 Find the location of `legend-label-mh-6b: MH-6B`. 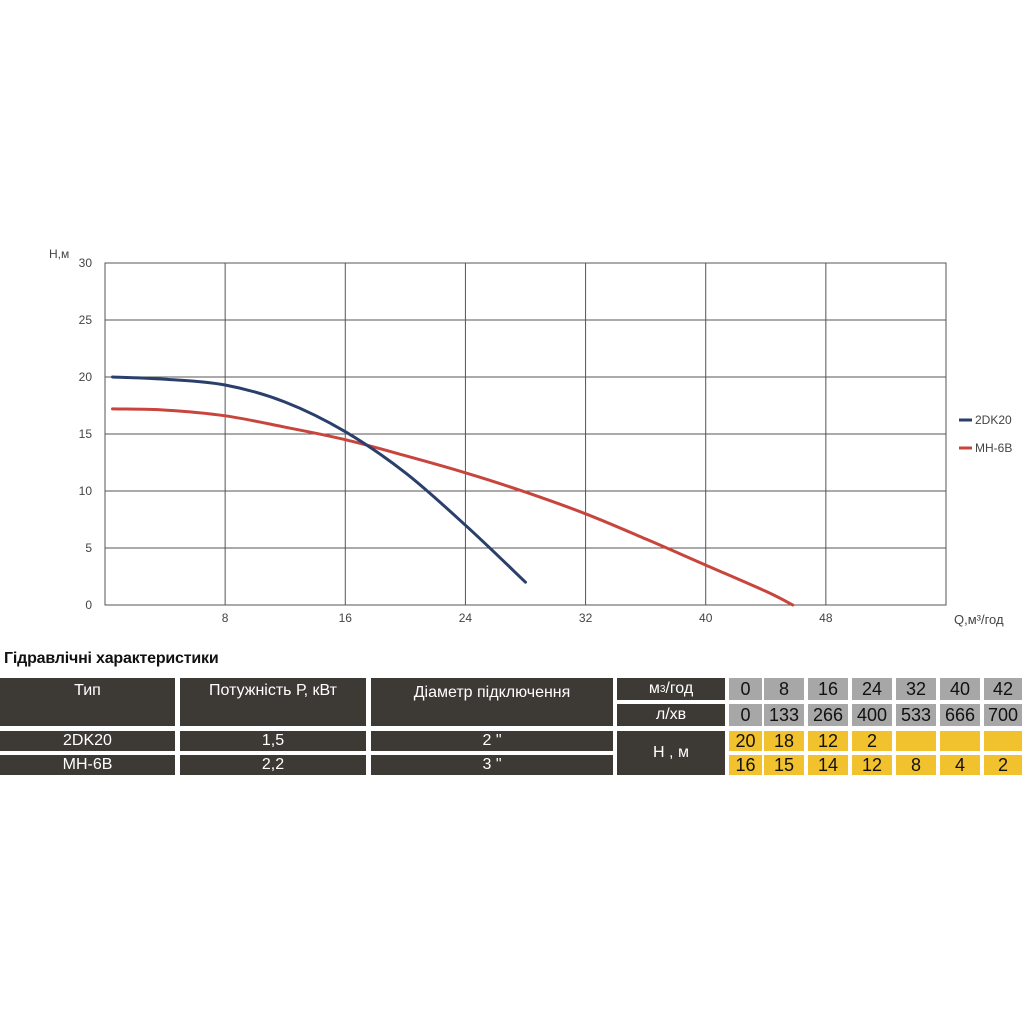

legend-label-mh-6b: MH-6B is located at coordinates (993, 448).